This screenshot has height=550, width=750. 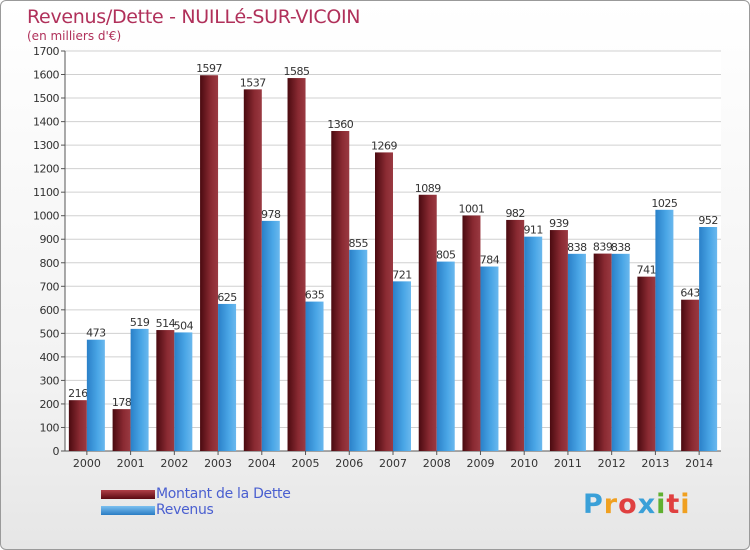 What do you see at coordinates (128, 494) in the screenshot?
I see `legend-swatch-dette` at bounding box center [128, 494].